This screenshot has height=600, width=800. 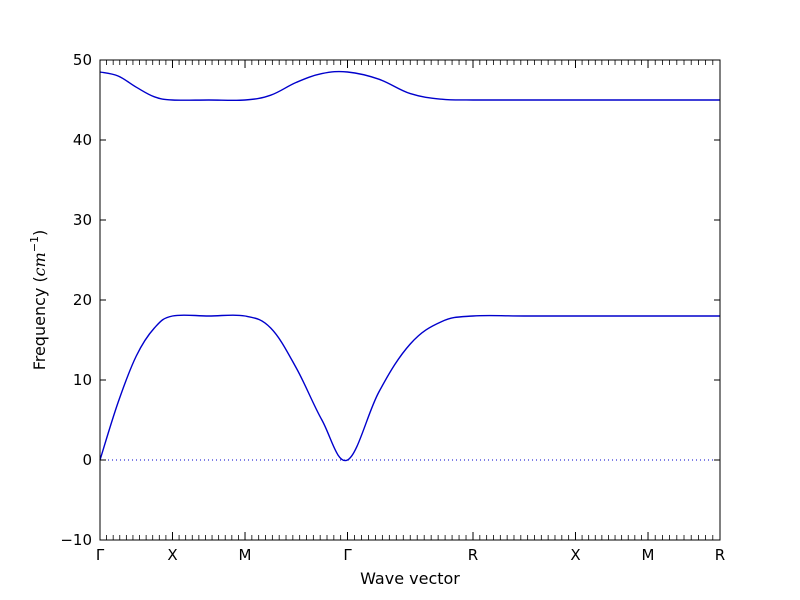 I want to click on y-tick-label: 0, so click(x=87, y=460).